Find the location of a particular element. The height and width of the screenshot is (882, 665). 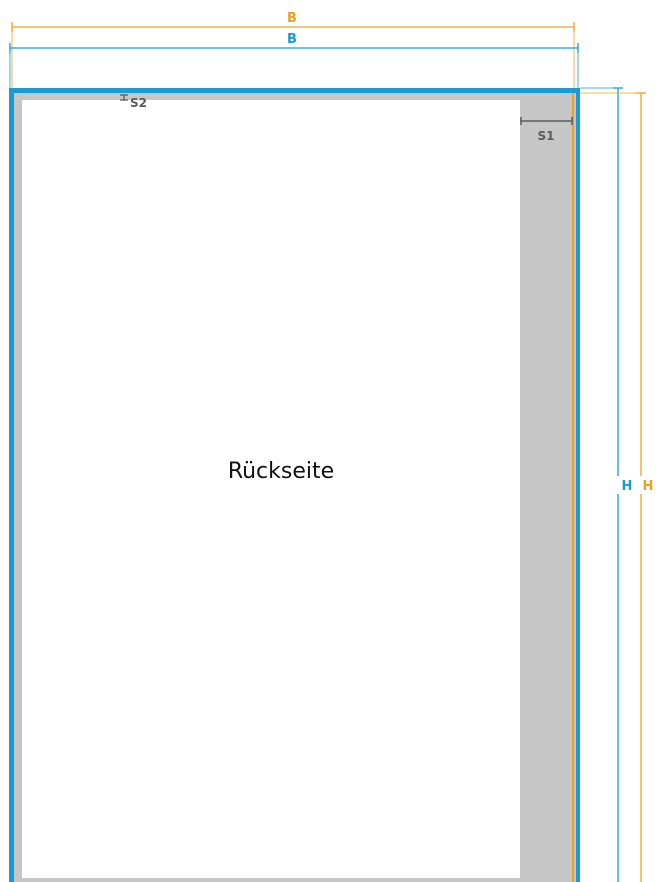

label-width-inner: B is located at coordinates (292, 39).